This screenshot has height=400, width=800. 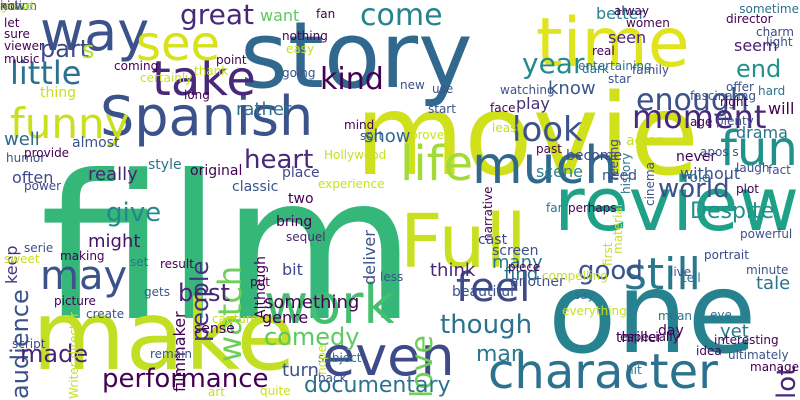 I want to click on cloud-word: sweet, so click(x=22, y=259).